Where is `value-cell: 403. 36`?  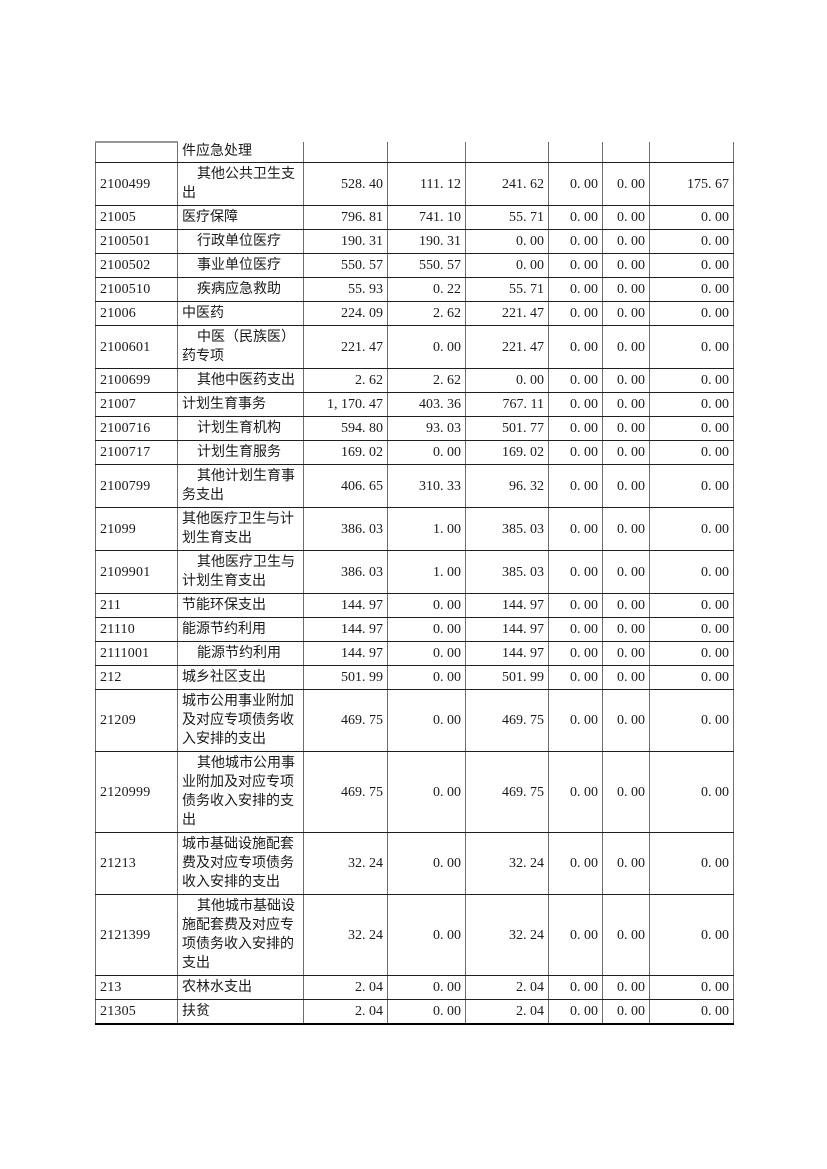 value-cell: 403. 36 is located at coordinates (426, 404).